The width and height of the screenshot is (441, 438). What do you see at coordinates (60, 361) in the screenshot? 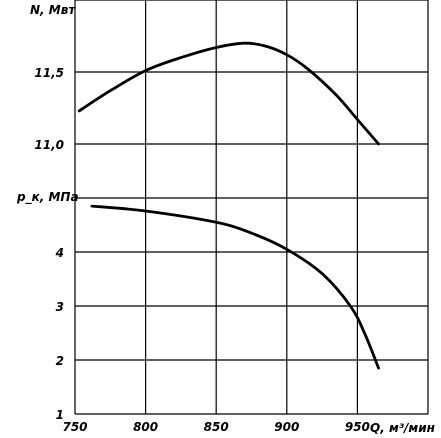
I see `bottom-y-tick-label: 2` at bounding box center [60, 361].